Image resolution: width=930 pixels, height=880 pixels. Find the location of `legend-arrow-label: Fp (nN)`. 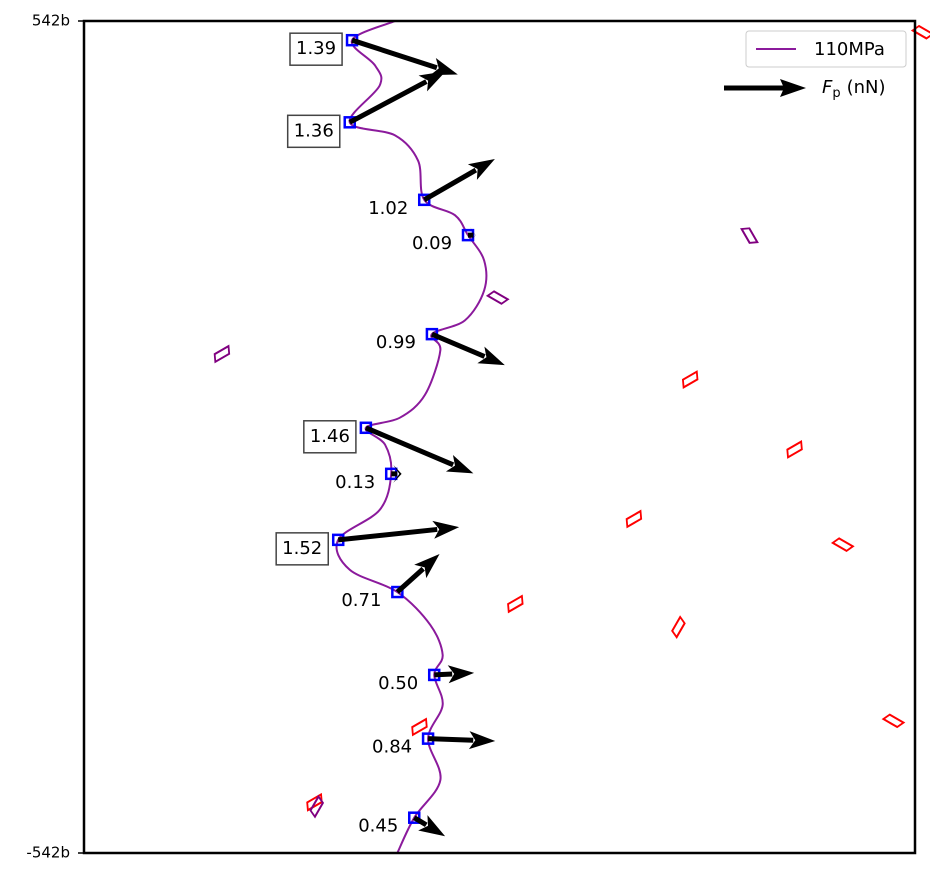

legend-arrow-label: Fp (nN) is located at coordinates (854, 89).